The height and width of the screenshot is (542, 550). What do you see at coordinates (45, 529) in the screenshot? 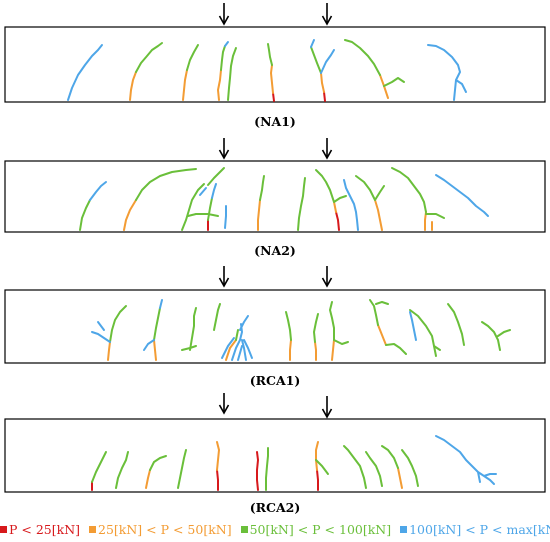
I see `legend-text: P < 25[kN]` at bounding box center [45, 529].